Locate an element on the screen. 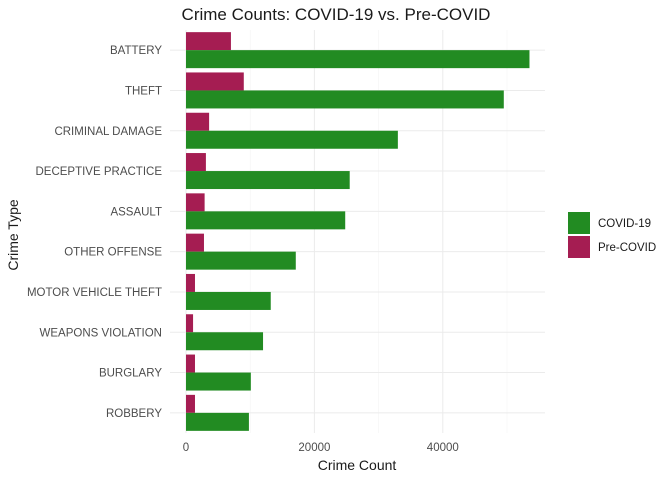  x-tick-label: 0 is located at coordinates (186, 448).